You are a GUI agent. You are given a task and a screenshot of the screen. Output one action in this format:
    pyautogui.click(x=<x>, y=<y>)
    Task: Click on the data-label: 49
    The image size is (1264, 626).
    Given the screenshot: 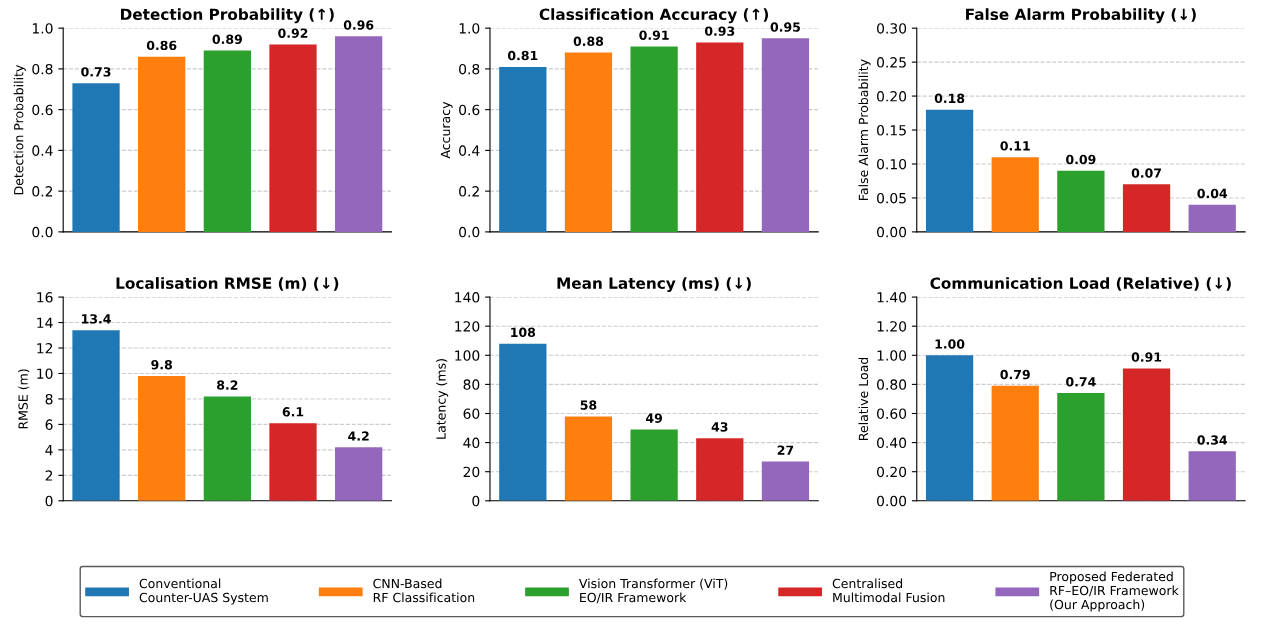 What is the action you would take?
    pyautogui.click(x=654, y=418)
    